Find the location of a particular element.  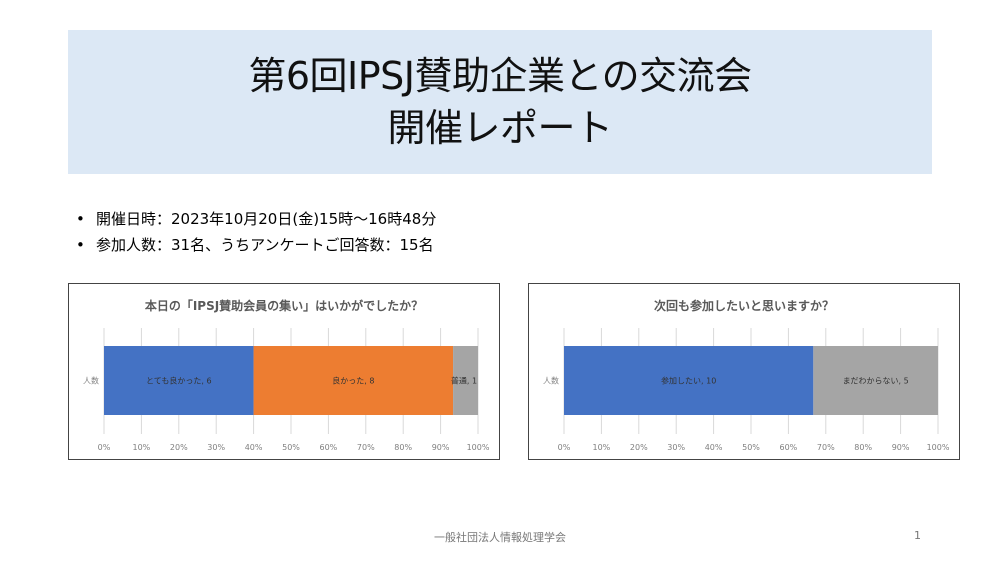

bullet-date: 開催日時：2023年10月20日(金)15時～16時48分 is located at coordinates (256, 219).